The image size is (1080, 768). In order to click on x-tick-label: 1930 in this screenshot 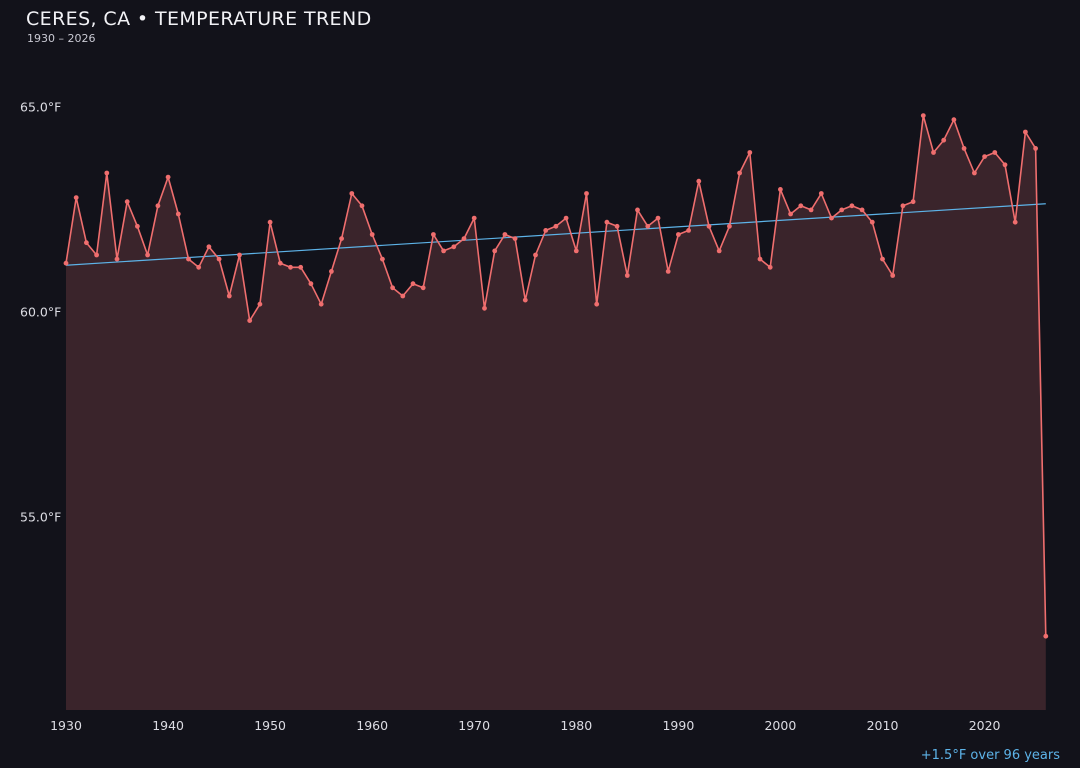, I will do `click(66, 725)`.